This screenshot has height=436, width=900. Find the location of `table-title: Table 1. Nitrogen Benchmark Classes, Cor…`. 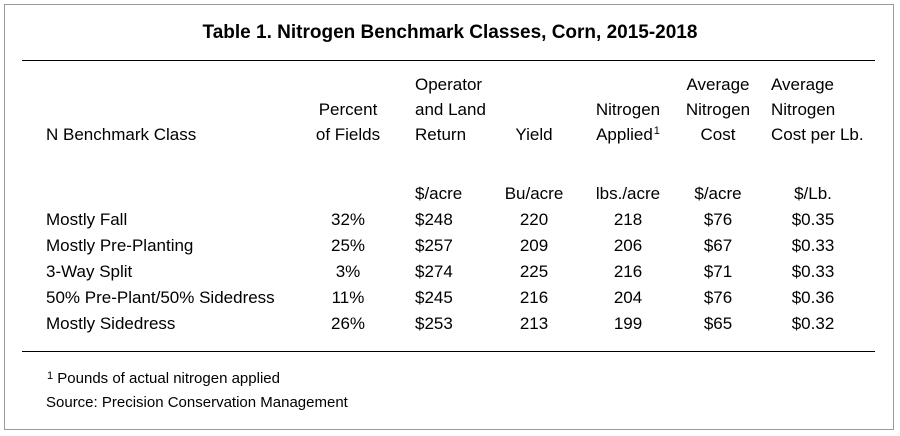

table-title: Table 1. Nitrogen Benchmark Classes, Cor… is located at coordinates (450, 32).